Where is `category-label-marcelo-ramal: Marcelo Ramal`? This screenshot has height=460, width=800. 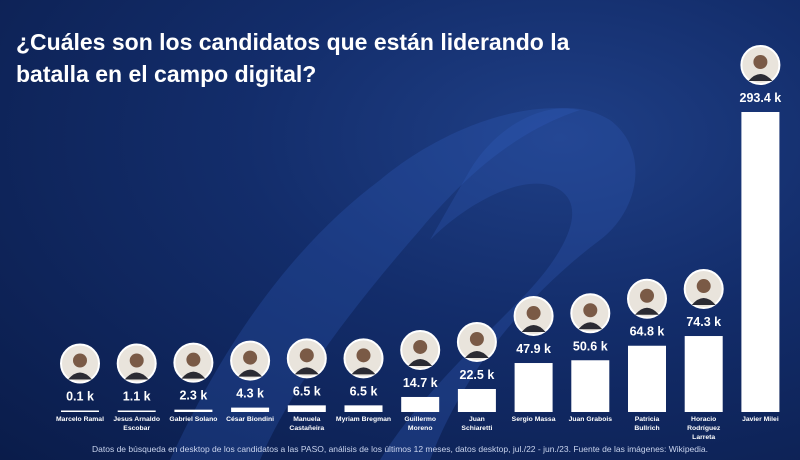
category-label-marcelo-ramal: Marcelo Ramal is located at coordinates (80, 419).